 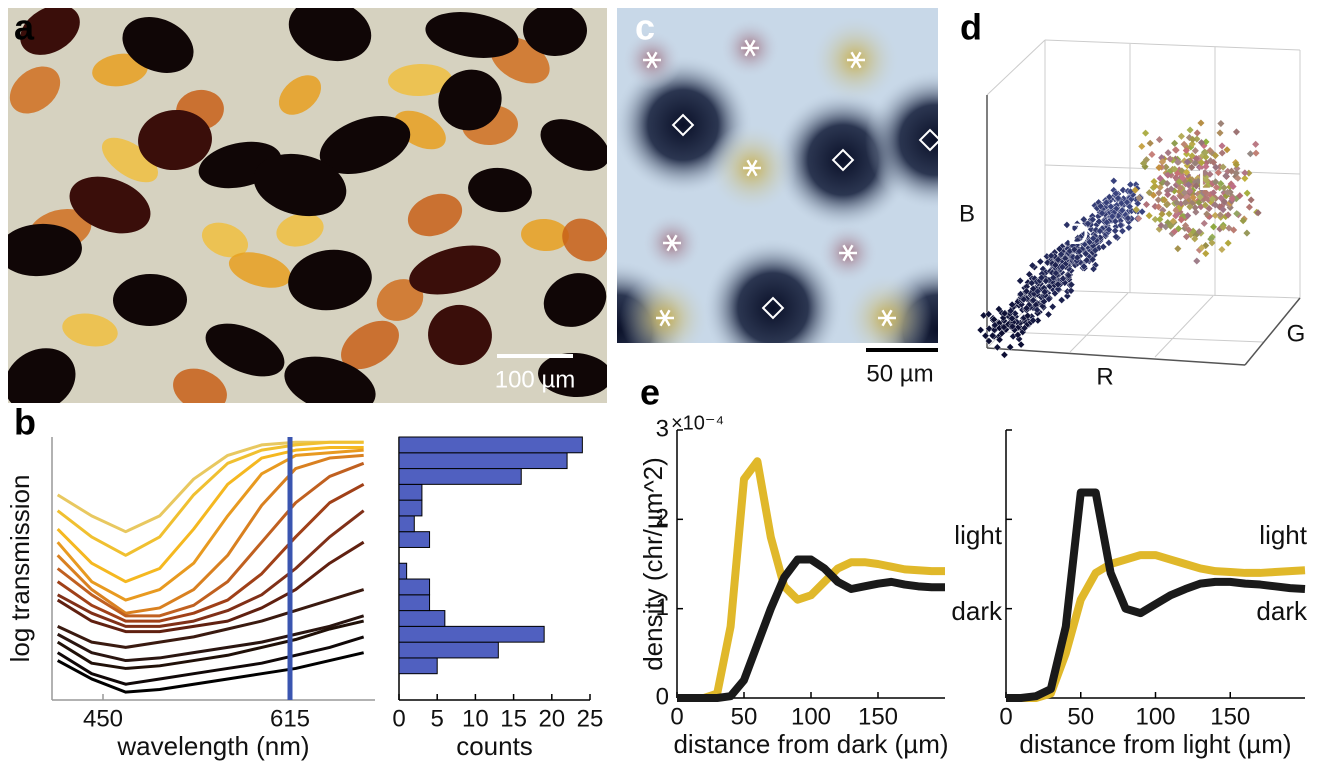 What do you see at coordinates (437, 718) in the screenshot?
I see `x-tick-label: 5` at bounding box center [437, 718].